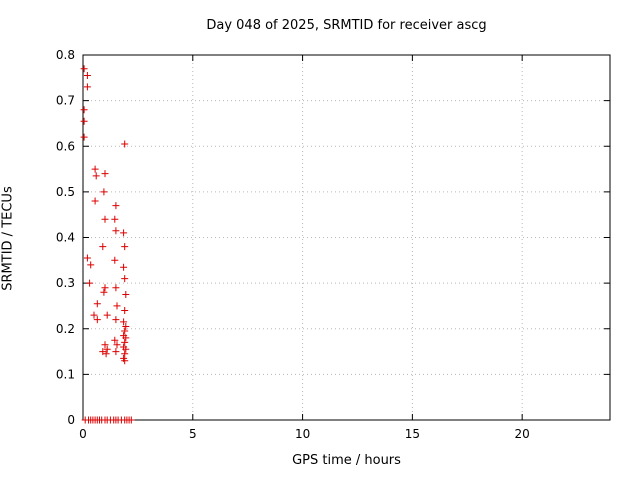 Image resolution: width=640 pixels, height=480 pixels. What do you see at coordinates (71, 420) in the screenshot?
I see `y-tick-label: 0` at bounding box center [71, 420].